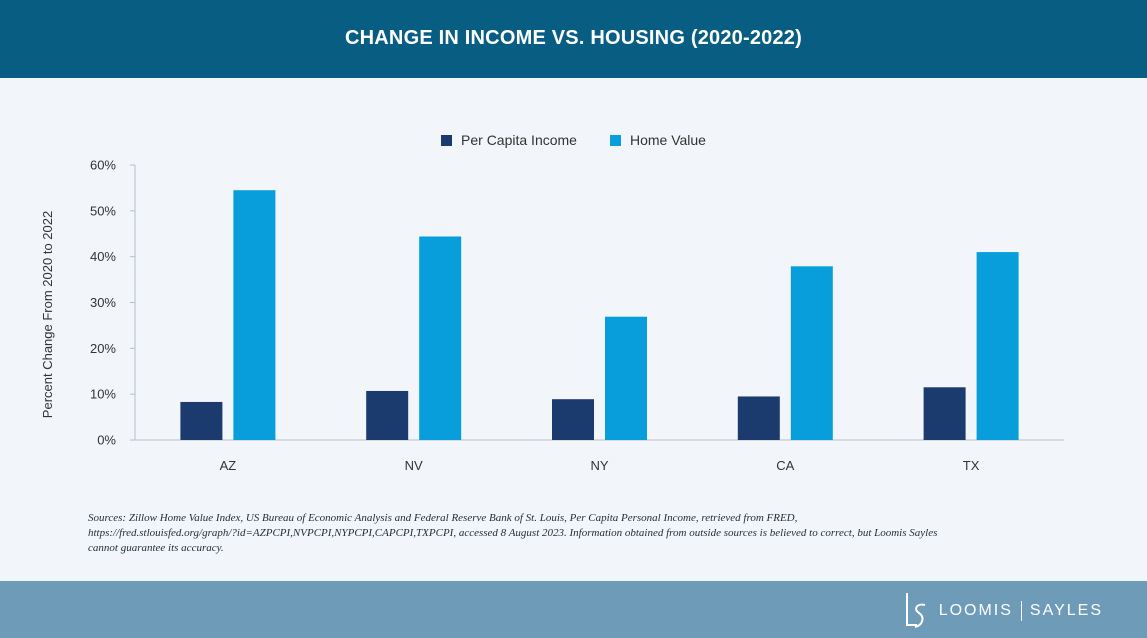  Describe the element at coordinates (944, 413) in the screenshot. I see `bar-tx-income` at that location.